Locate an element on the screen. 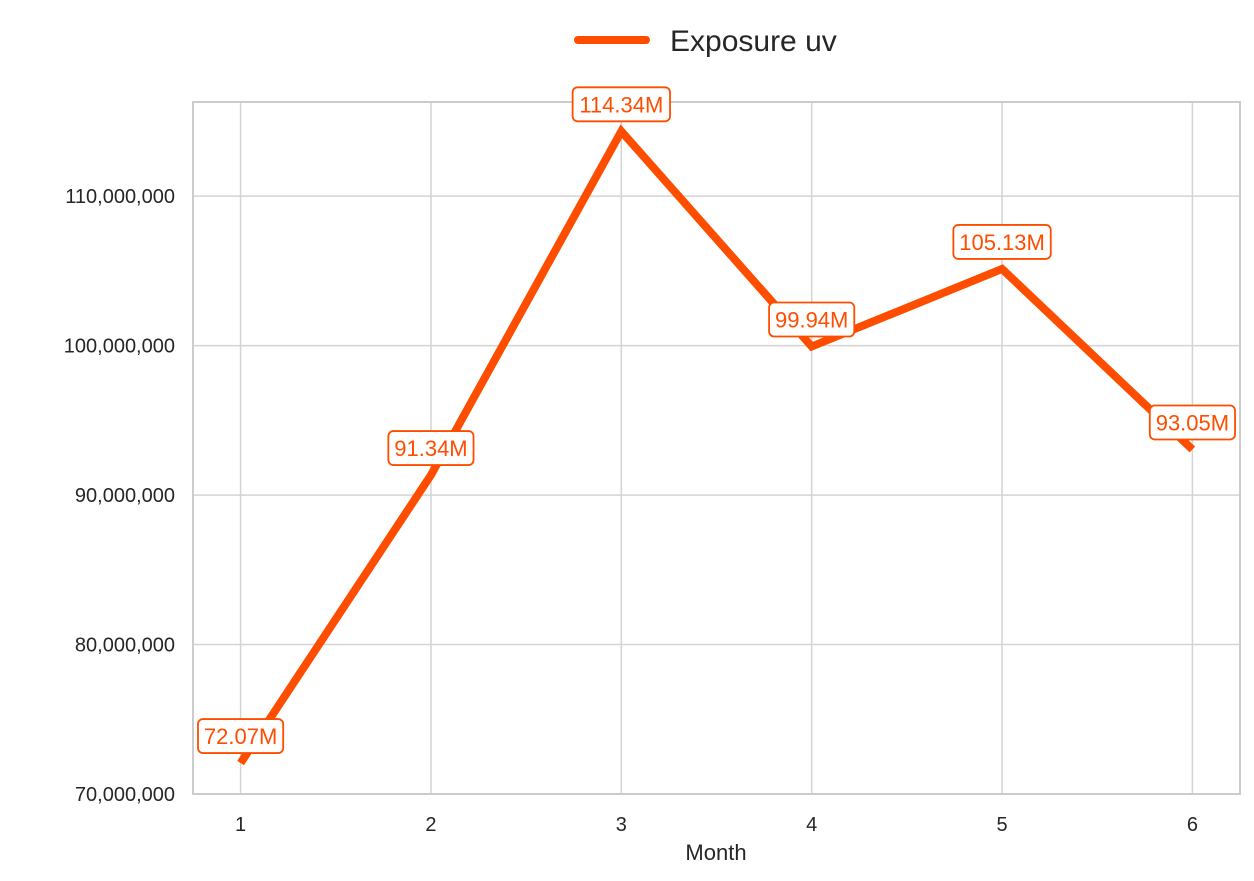 The width and height of the screenshot is (1254, 881). x-tick-label: 5 is located at coordinates (1001, 825).